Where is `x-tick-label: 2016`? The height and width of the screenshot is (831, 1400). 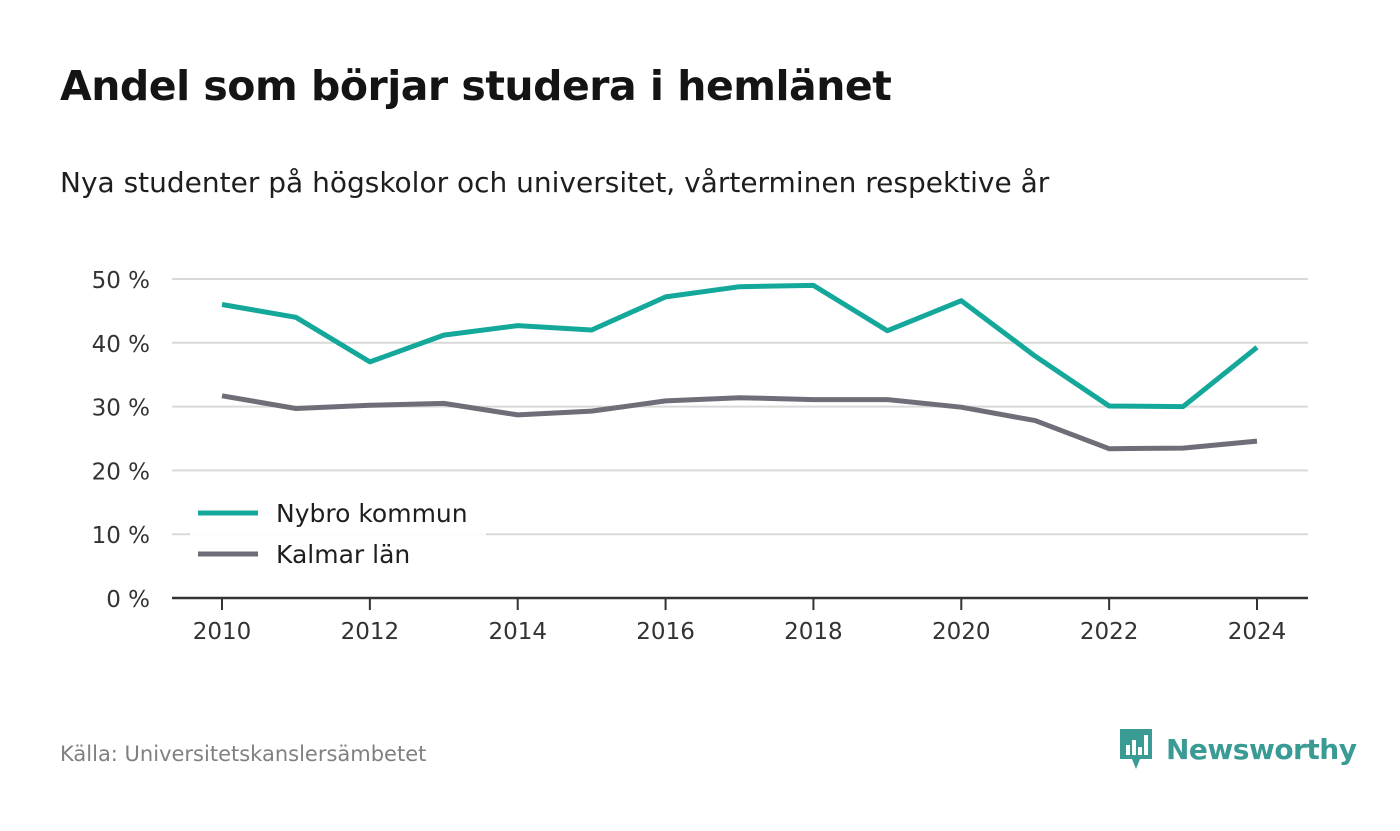 x-tick-label: 2016 is located at coordinates (665, 632).